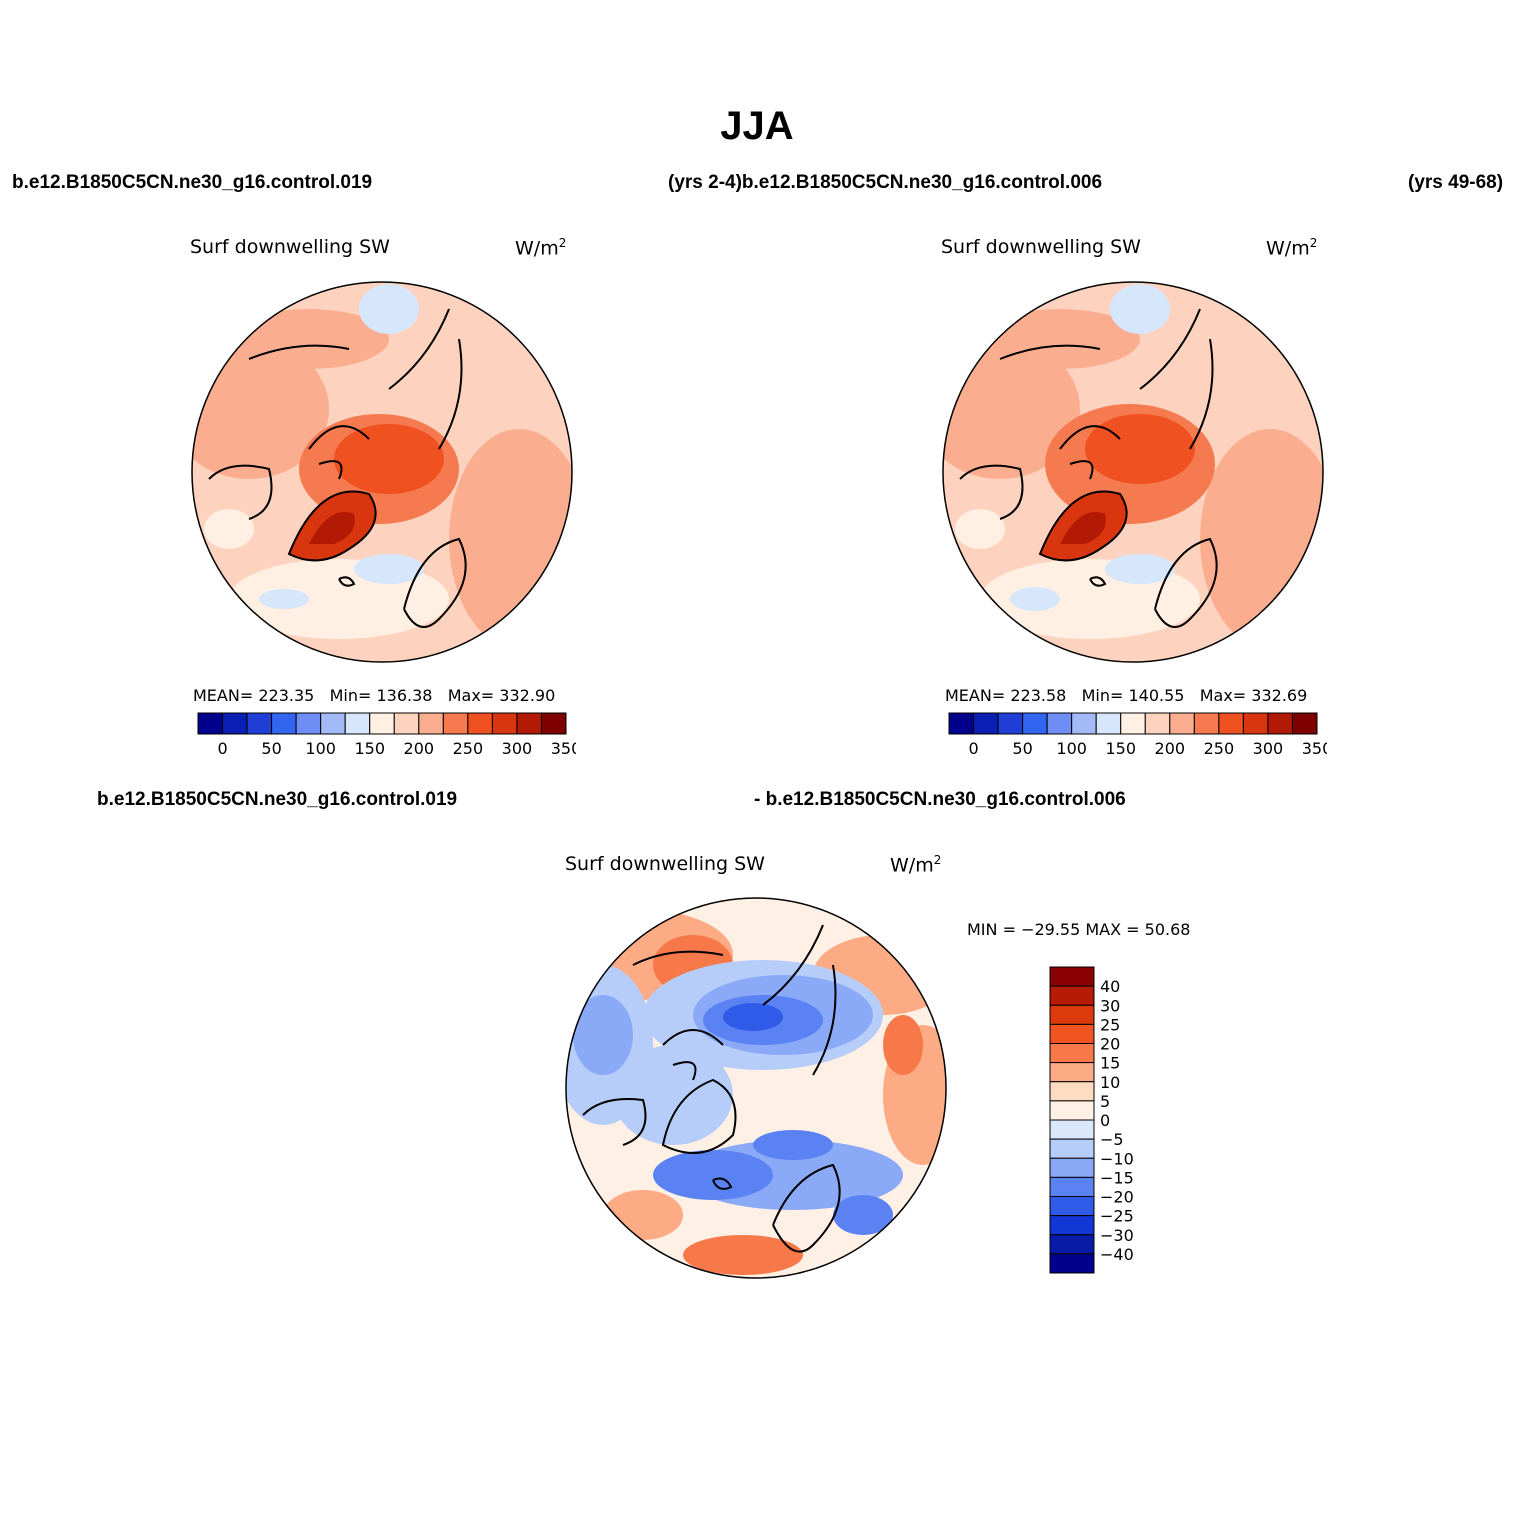 This screenshot has height=1514, width=1514. Describe the element at coordinates (277, 799) in the screenshot. I see `diff-case1-label: b.e12.B1850C5CN.ne30_g16.control.019` at that location.